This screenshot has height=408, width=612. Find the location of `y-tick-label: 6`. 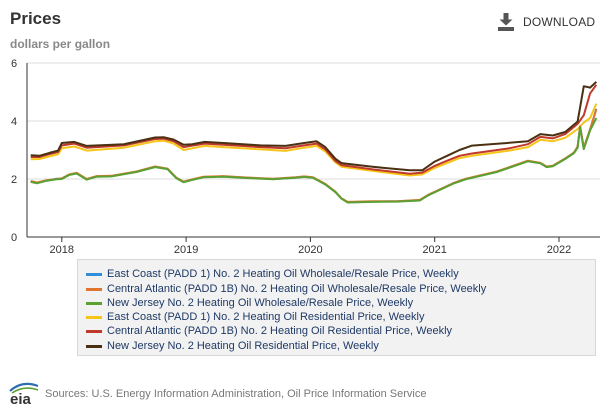

y-tick-label: 6 is located at coordinates (14, 64).